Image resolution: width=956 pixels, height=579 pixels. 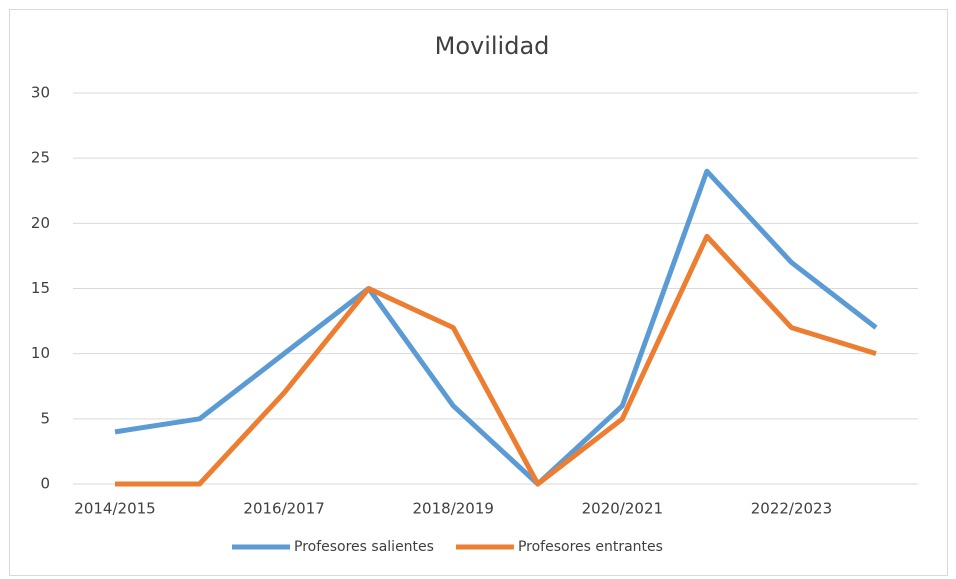 I want to click on y-tick-label: 10, so click(x=40, y=353).